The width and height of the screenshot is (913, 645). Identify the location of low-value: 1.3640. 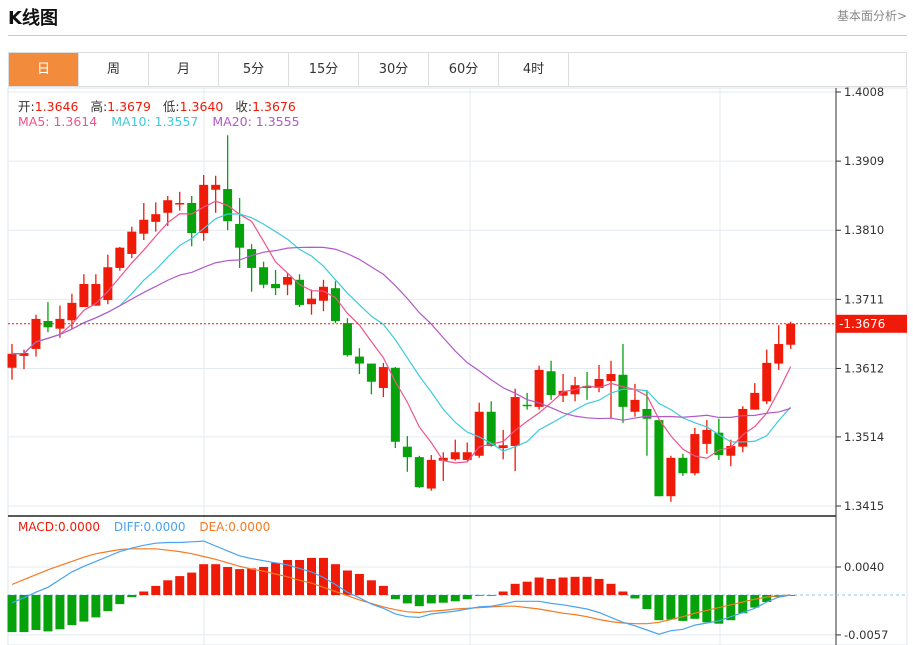
(201, 106).